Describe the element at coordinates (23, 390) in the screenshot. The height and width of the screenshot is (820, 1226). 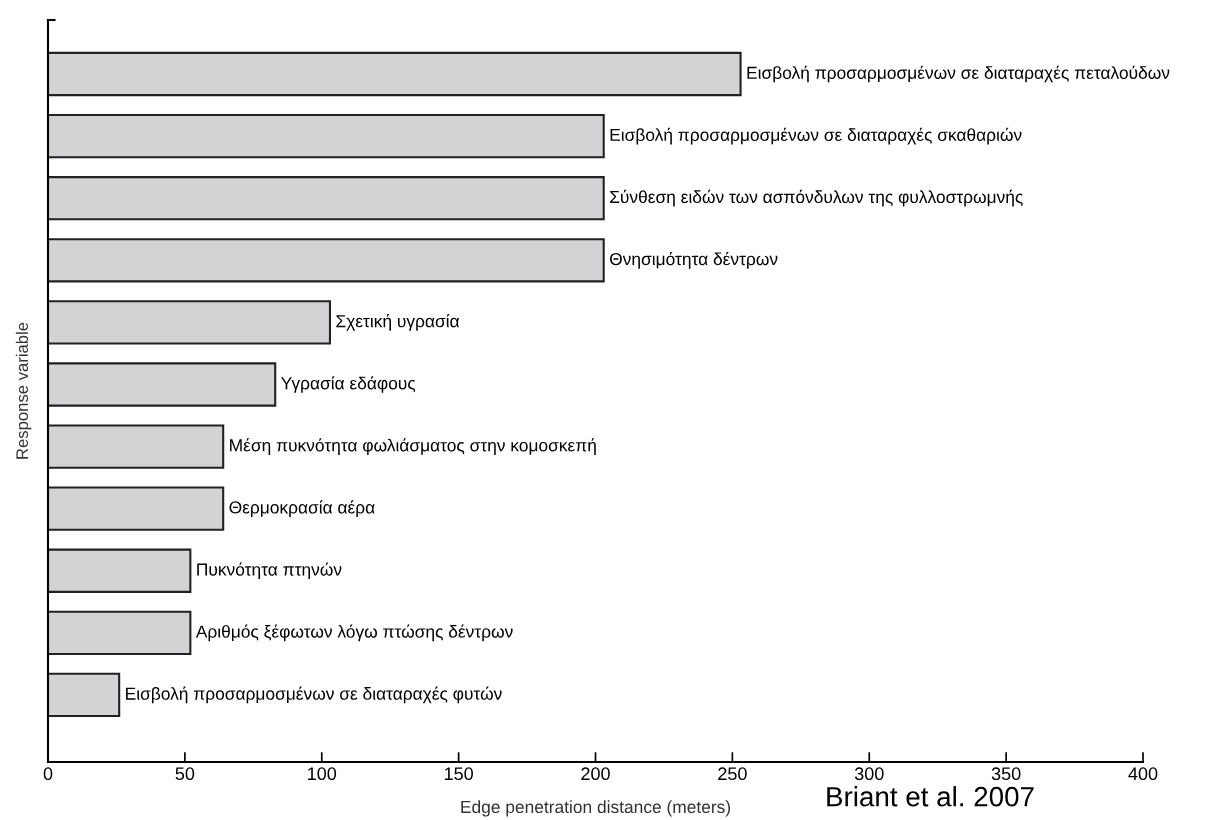
I see `y-axis-title: Response variable` at that location.